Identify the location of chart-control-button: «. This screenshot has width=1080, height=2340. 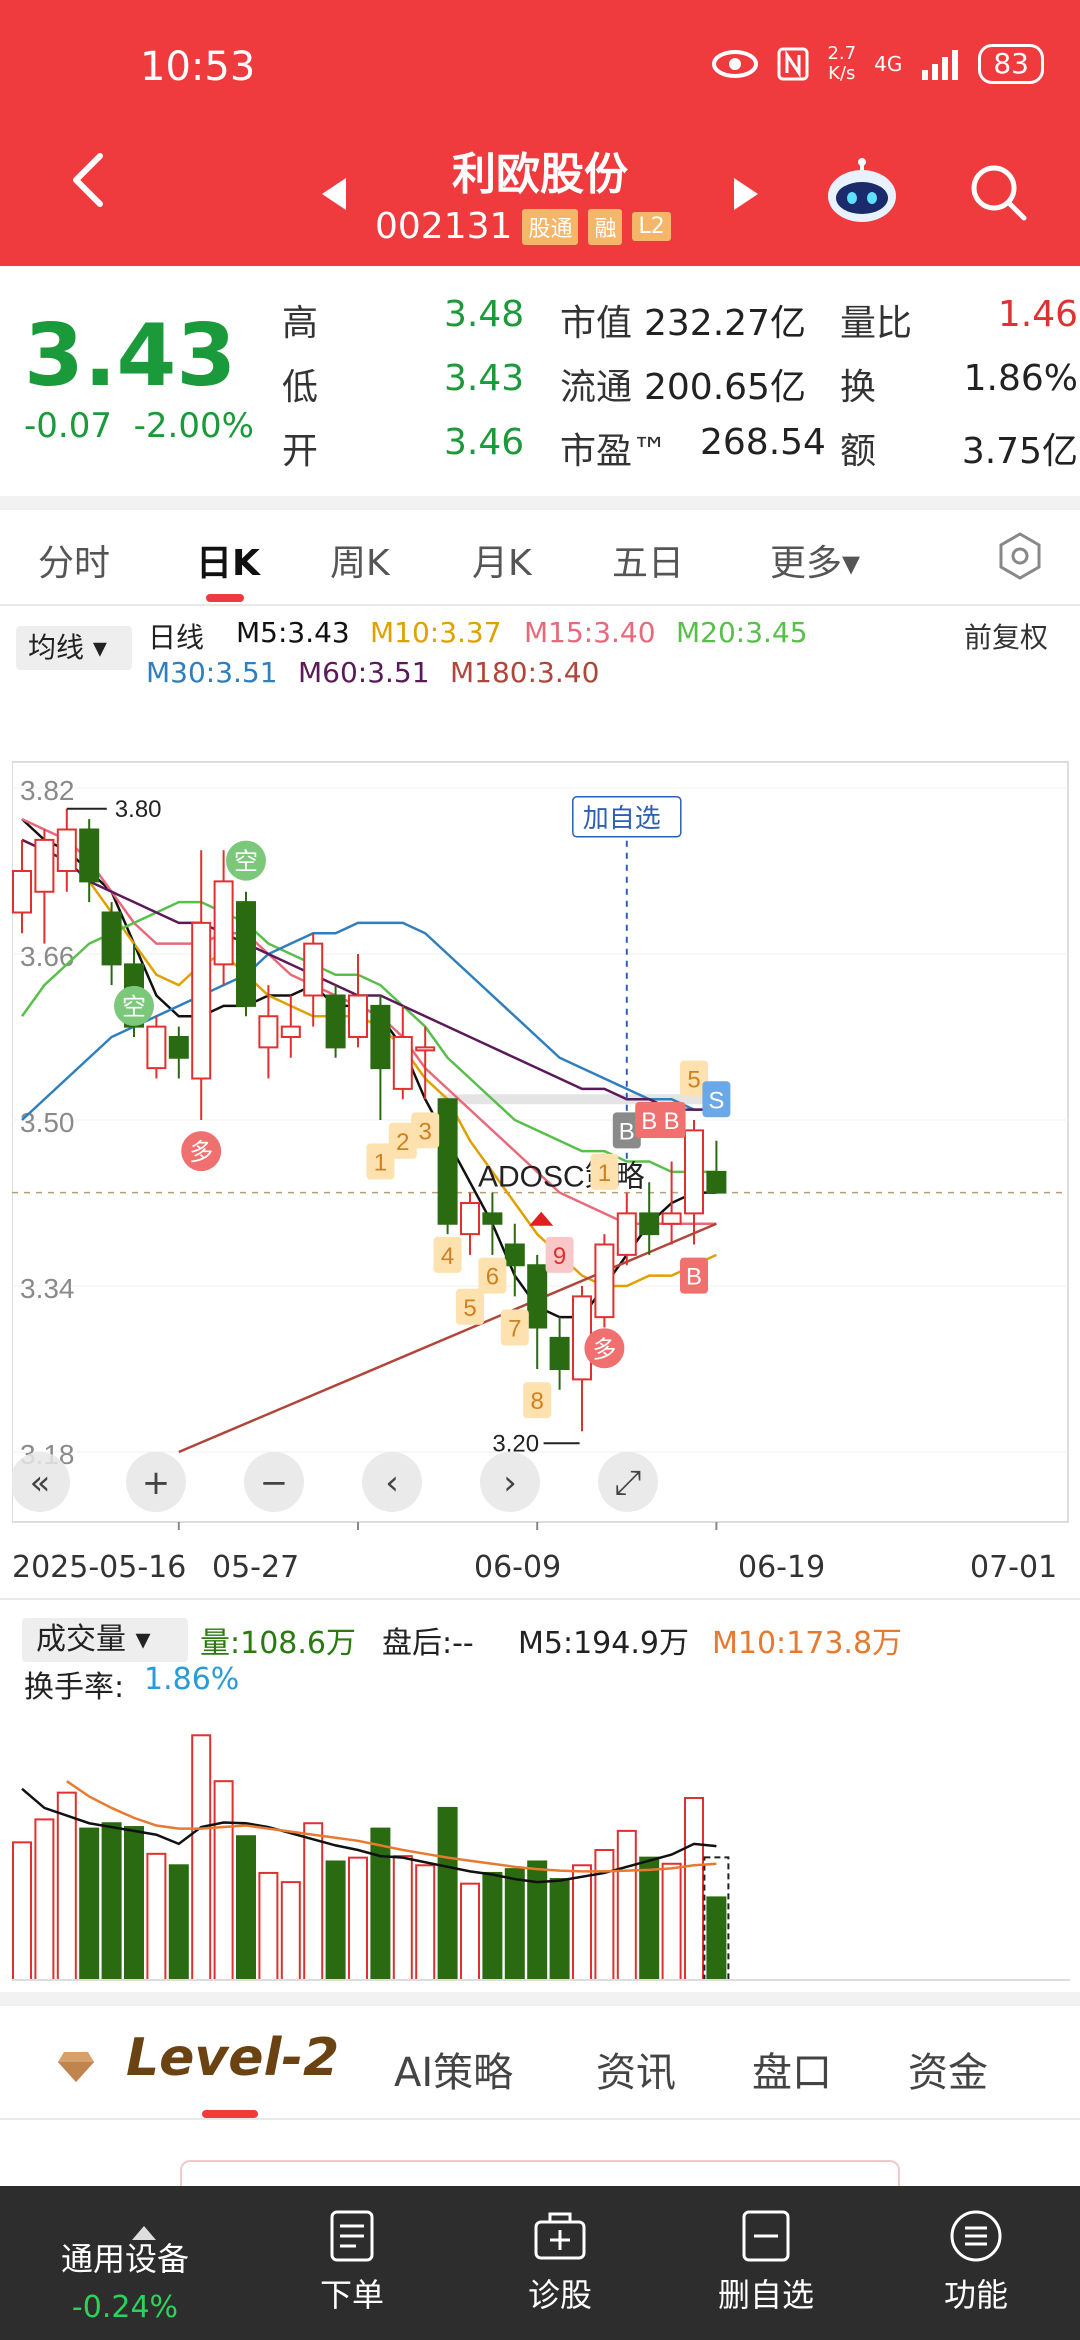
(41, 1482).